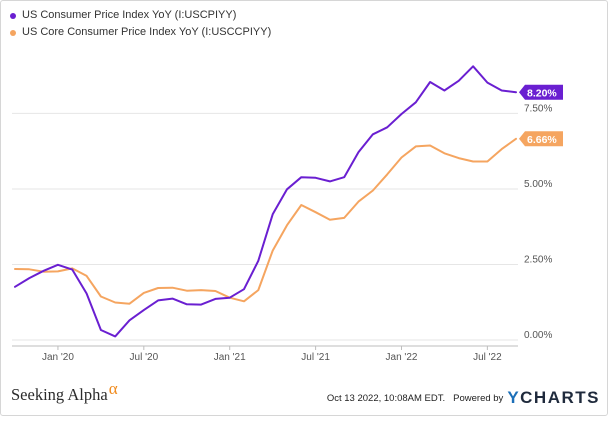 This screenshot has height=421, width=612. Describe the element at coordinates (59, 394) in the screenshot. I see `brand-name: Seeking Alpha` at that location.